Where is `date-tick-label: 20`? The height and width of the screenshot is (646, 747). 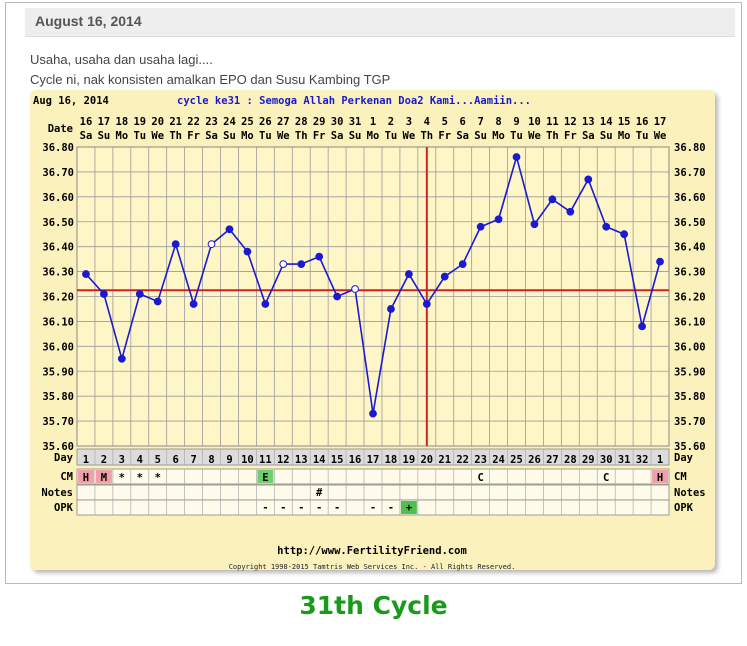
date-tick-label: 20 is located at coordinates (157, 122).